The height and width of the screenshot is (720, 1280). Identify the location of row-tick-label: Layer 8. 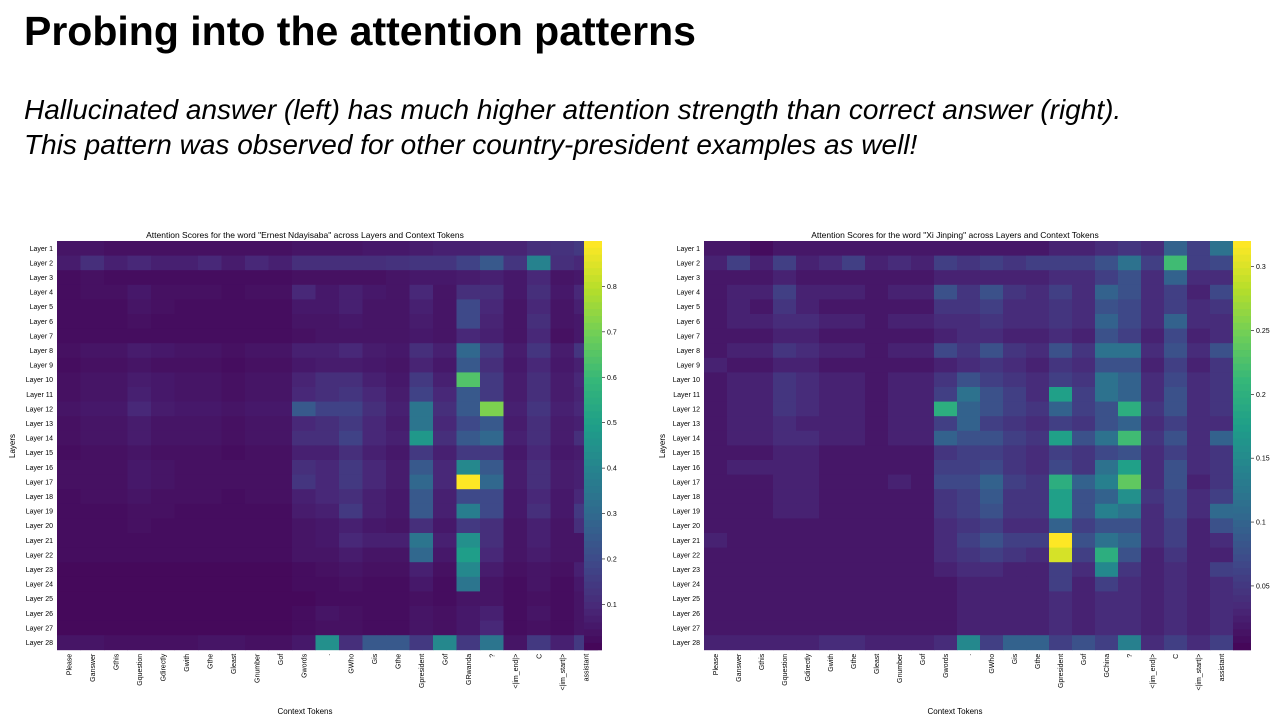
(688, 351).